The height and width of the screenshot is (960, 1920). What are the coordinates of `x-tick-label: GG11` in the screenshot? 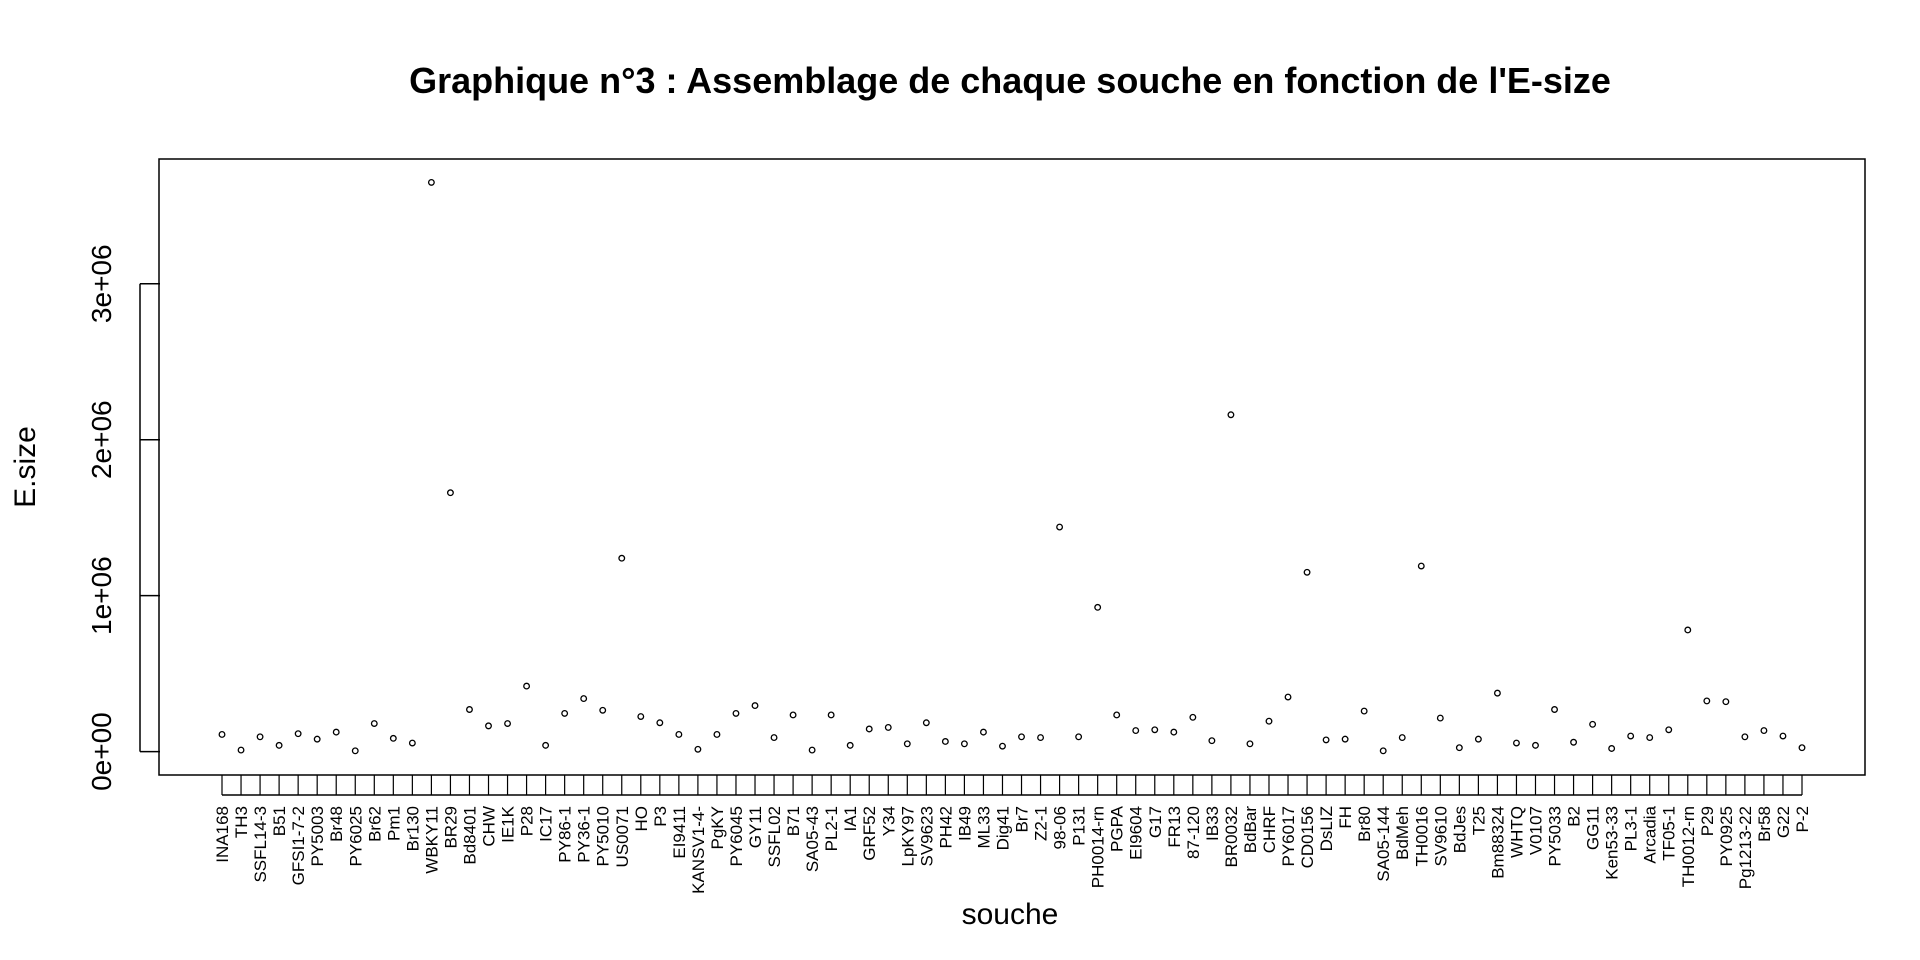 It's located at (1593, 828).